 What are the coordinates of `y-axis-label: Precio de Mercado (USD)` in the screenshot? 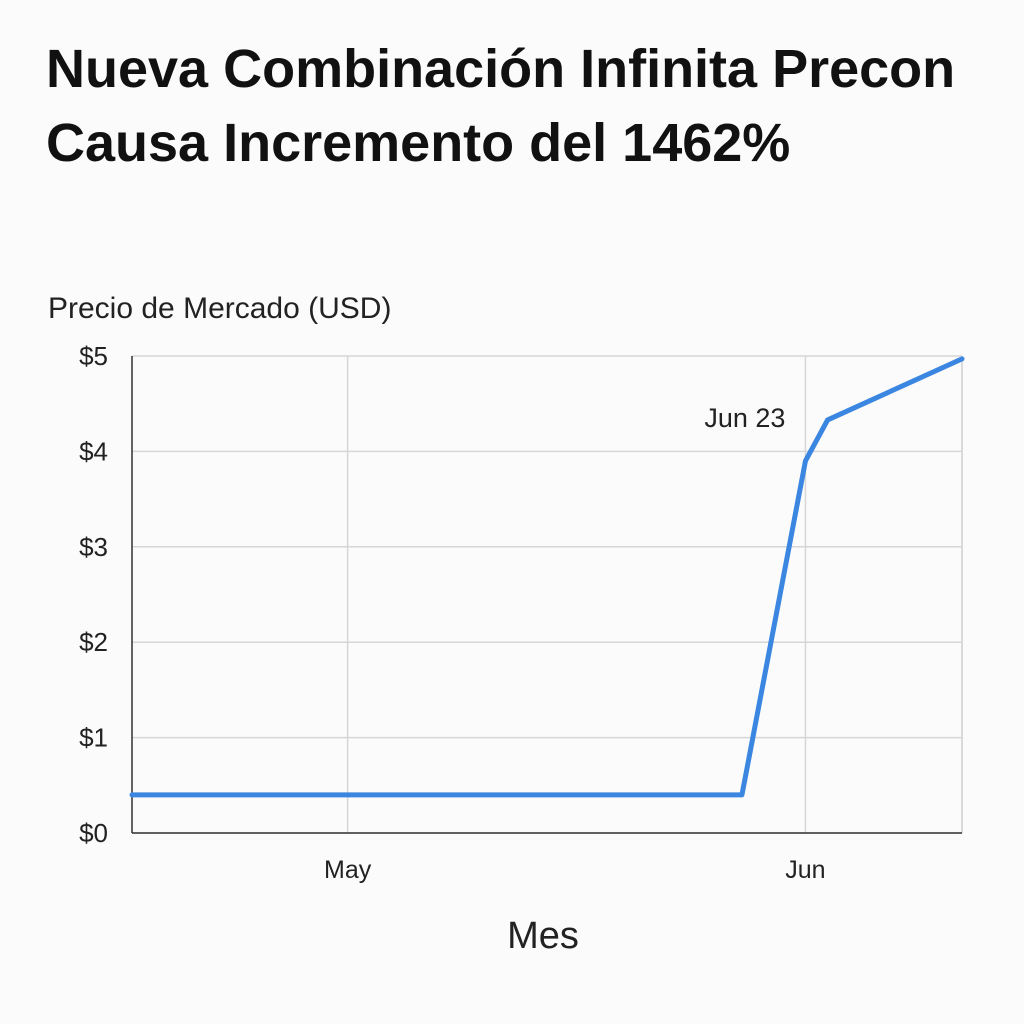 It's located at (219, 308).